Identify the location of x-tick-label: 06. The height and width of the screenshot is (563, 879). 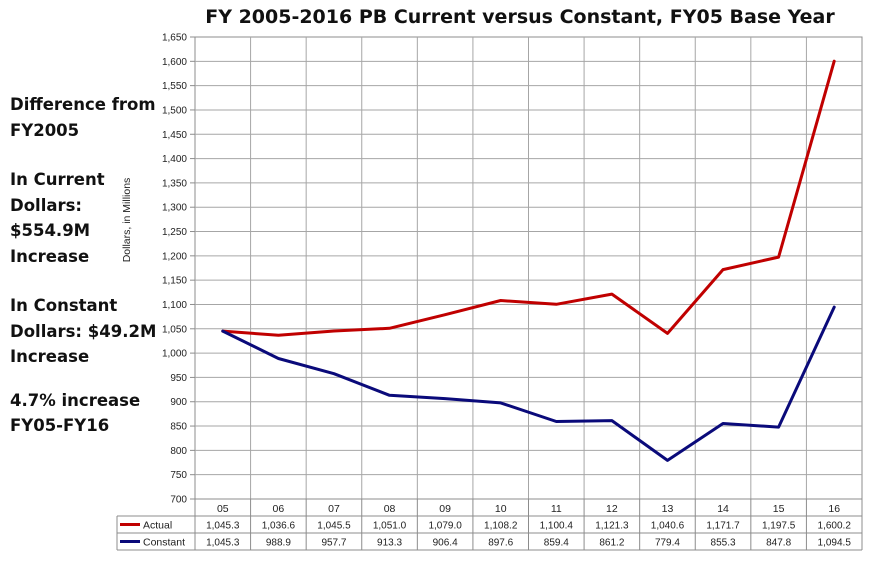
(279, 509).